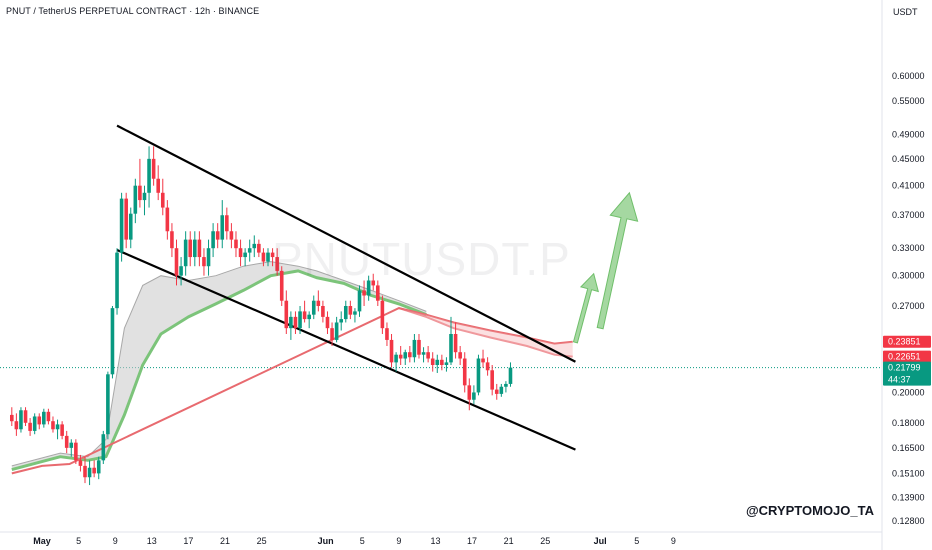  What do you see at coordinates (225, 541) in the screenshot?
I see `time-tick-label: 21` at bounding box center [225, 541].